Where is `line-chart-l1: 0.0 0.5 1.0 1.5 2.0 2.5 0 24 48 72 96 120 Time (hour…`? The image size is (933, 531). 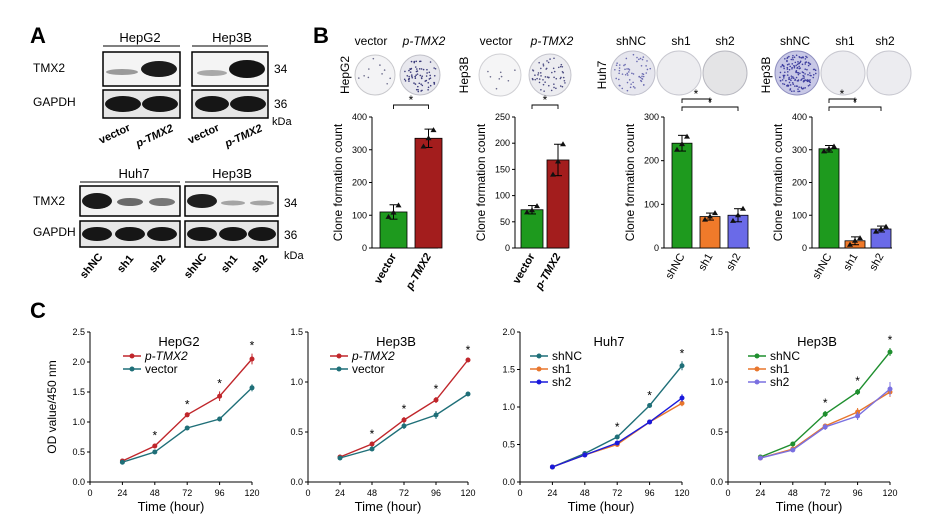 line-chart-l1: 0.0 0.5 1.0 1.5 2.0 2.5 0 24 48 72 96 120 Time (hour… is located at coordinates (152, 420).